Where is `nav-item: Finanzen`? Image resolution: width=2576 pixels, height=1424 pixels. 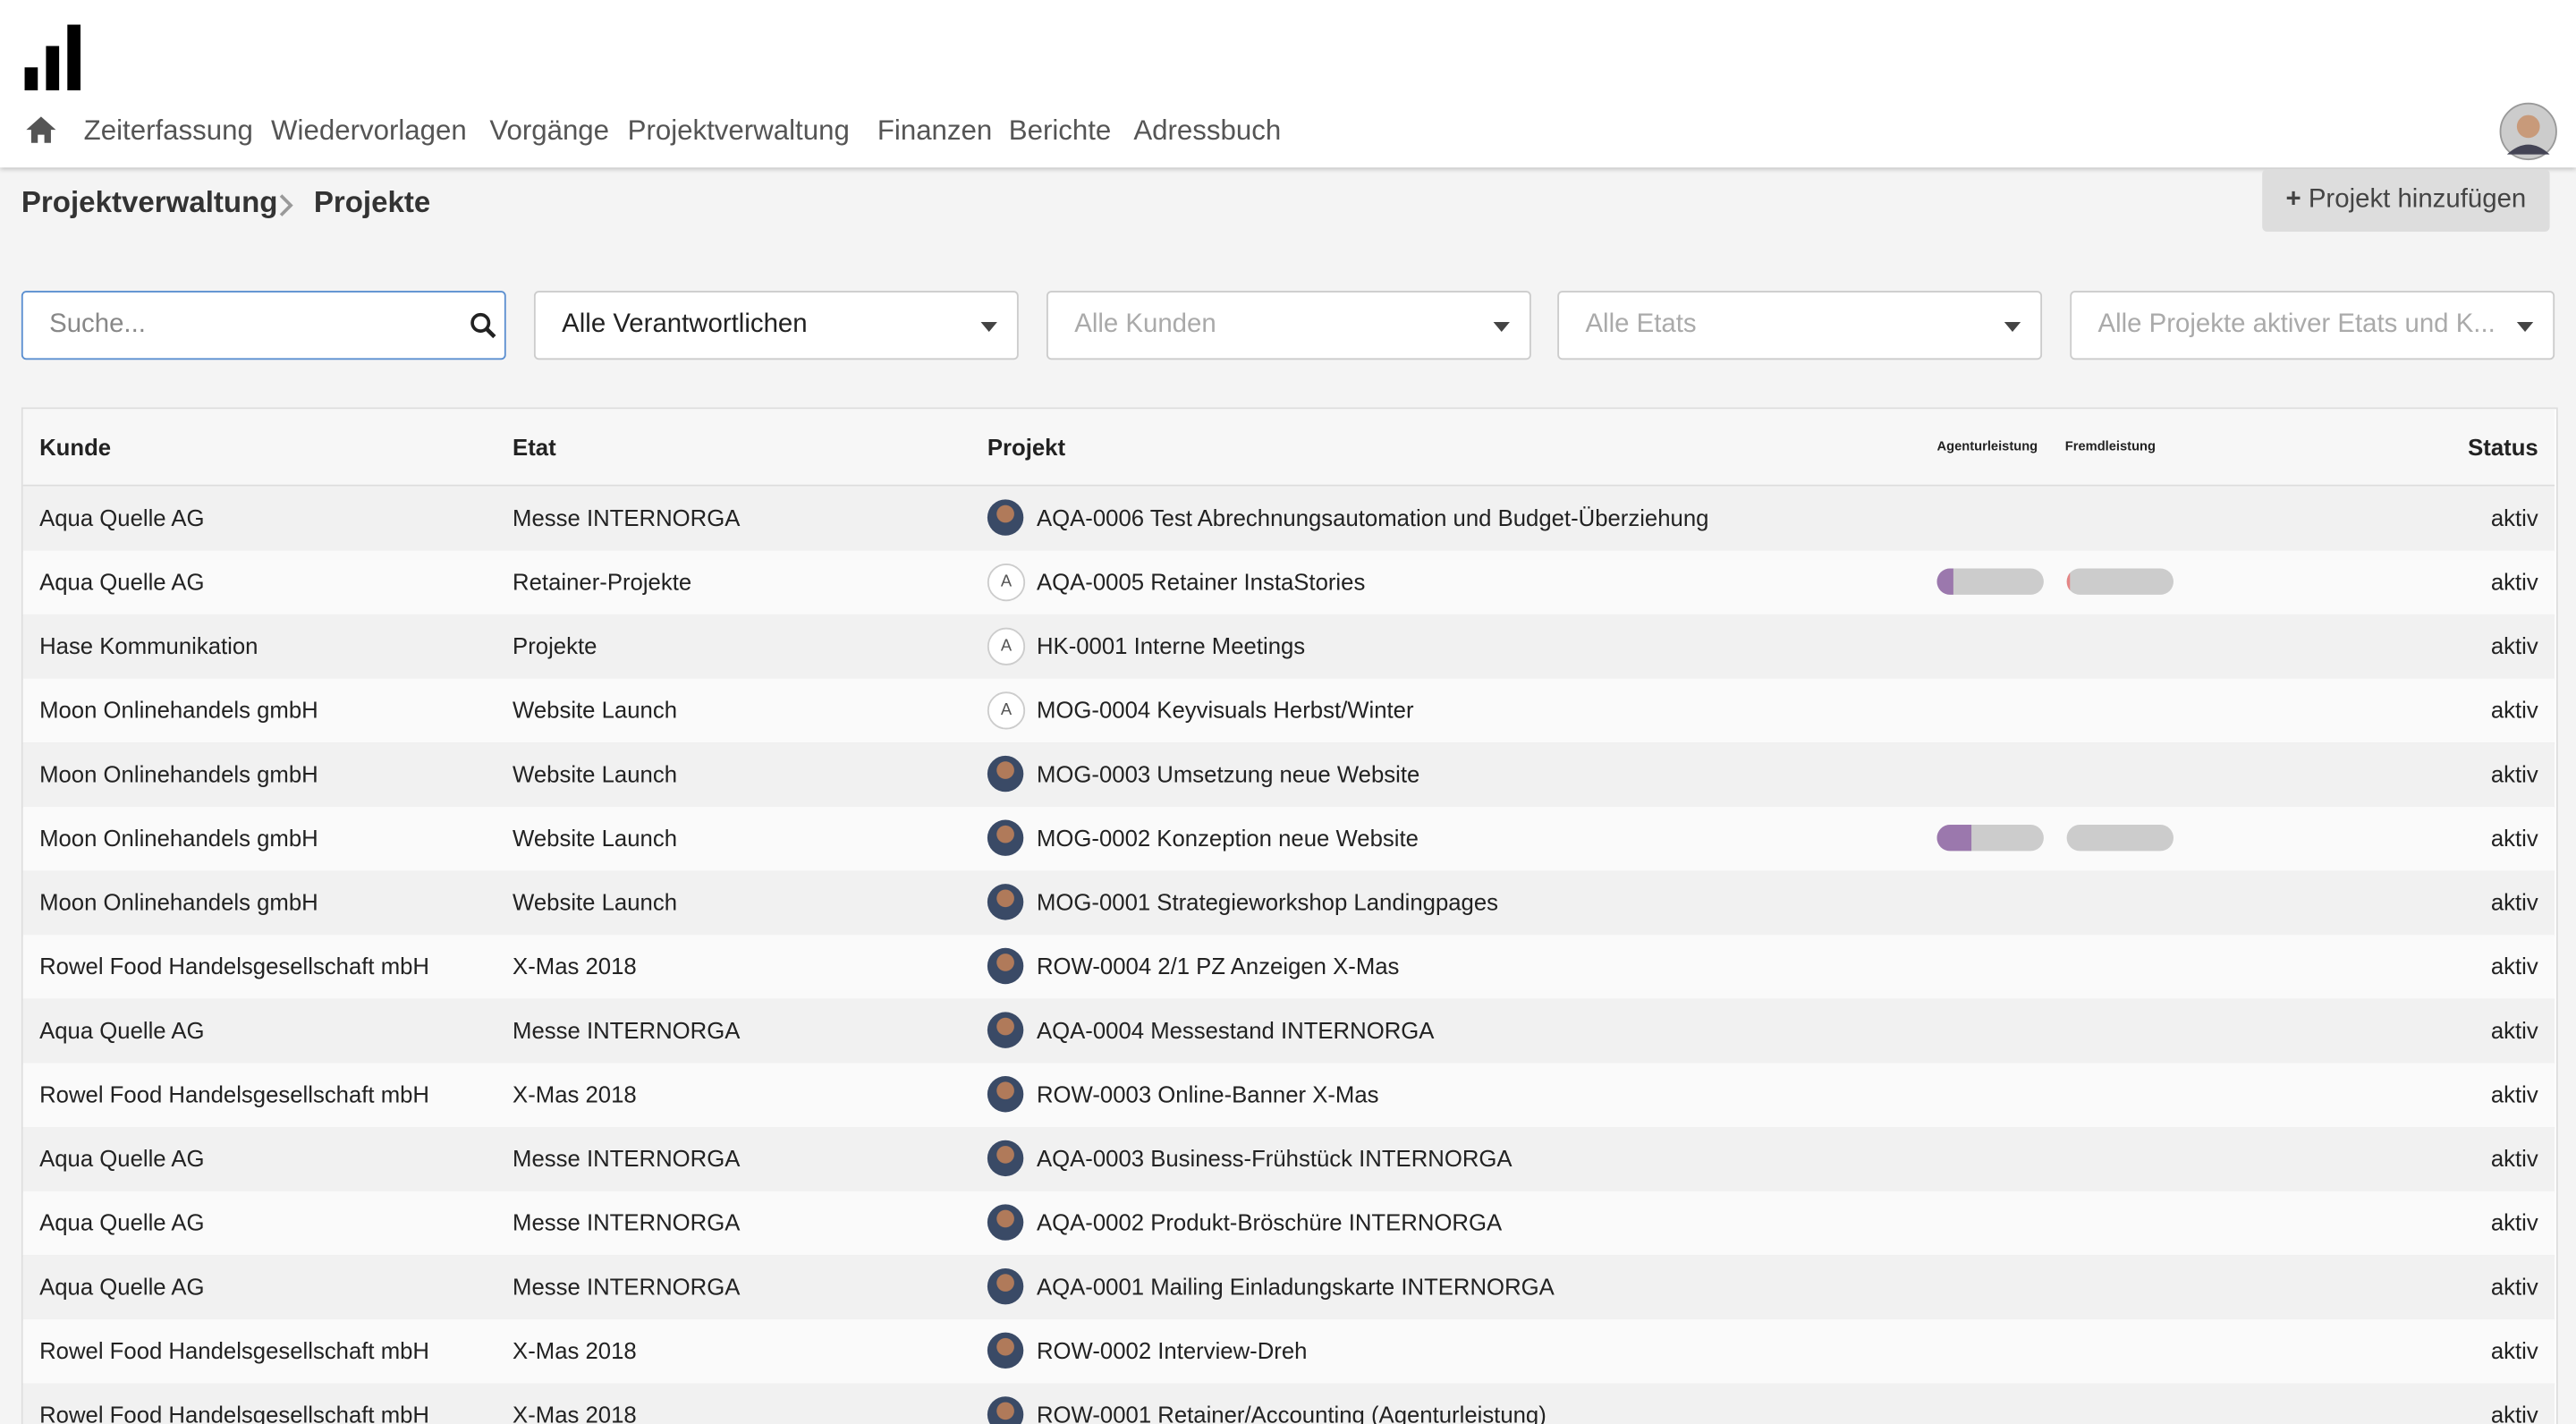
nav-item: Finanzen is located at coordinates (935, 130).